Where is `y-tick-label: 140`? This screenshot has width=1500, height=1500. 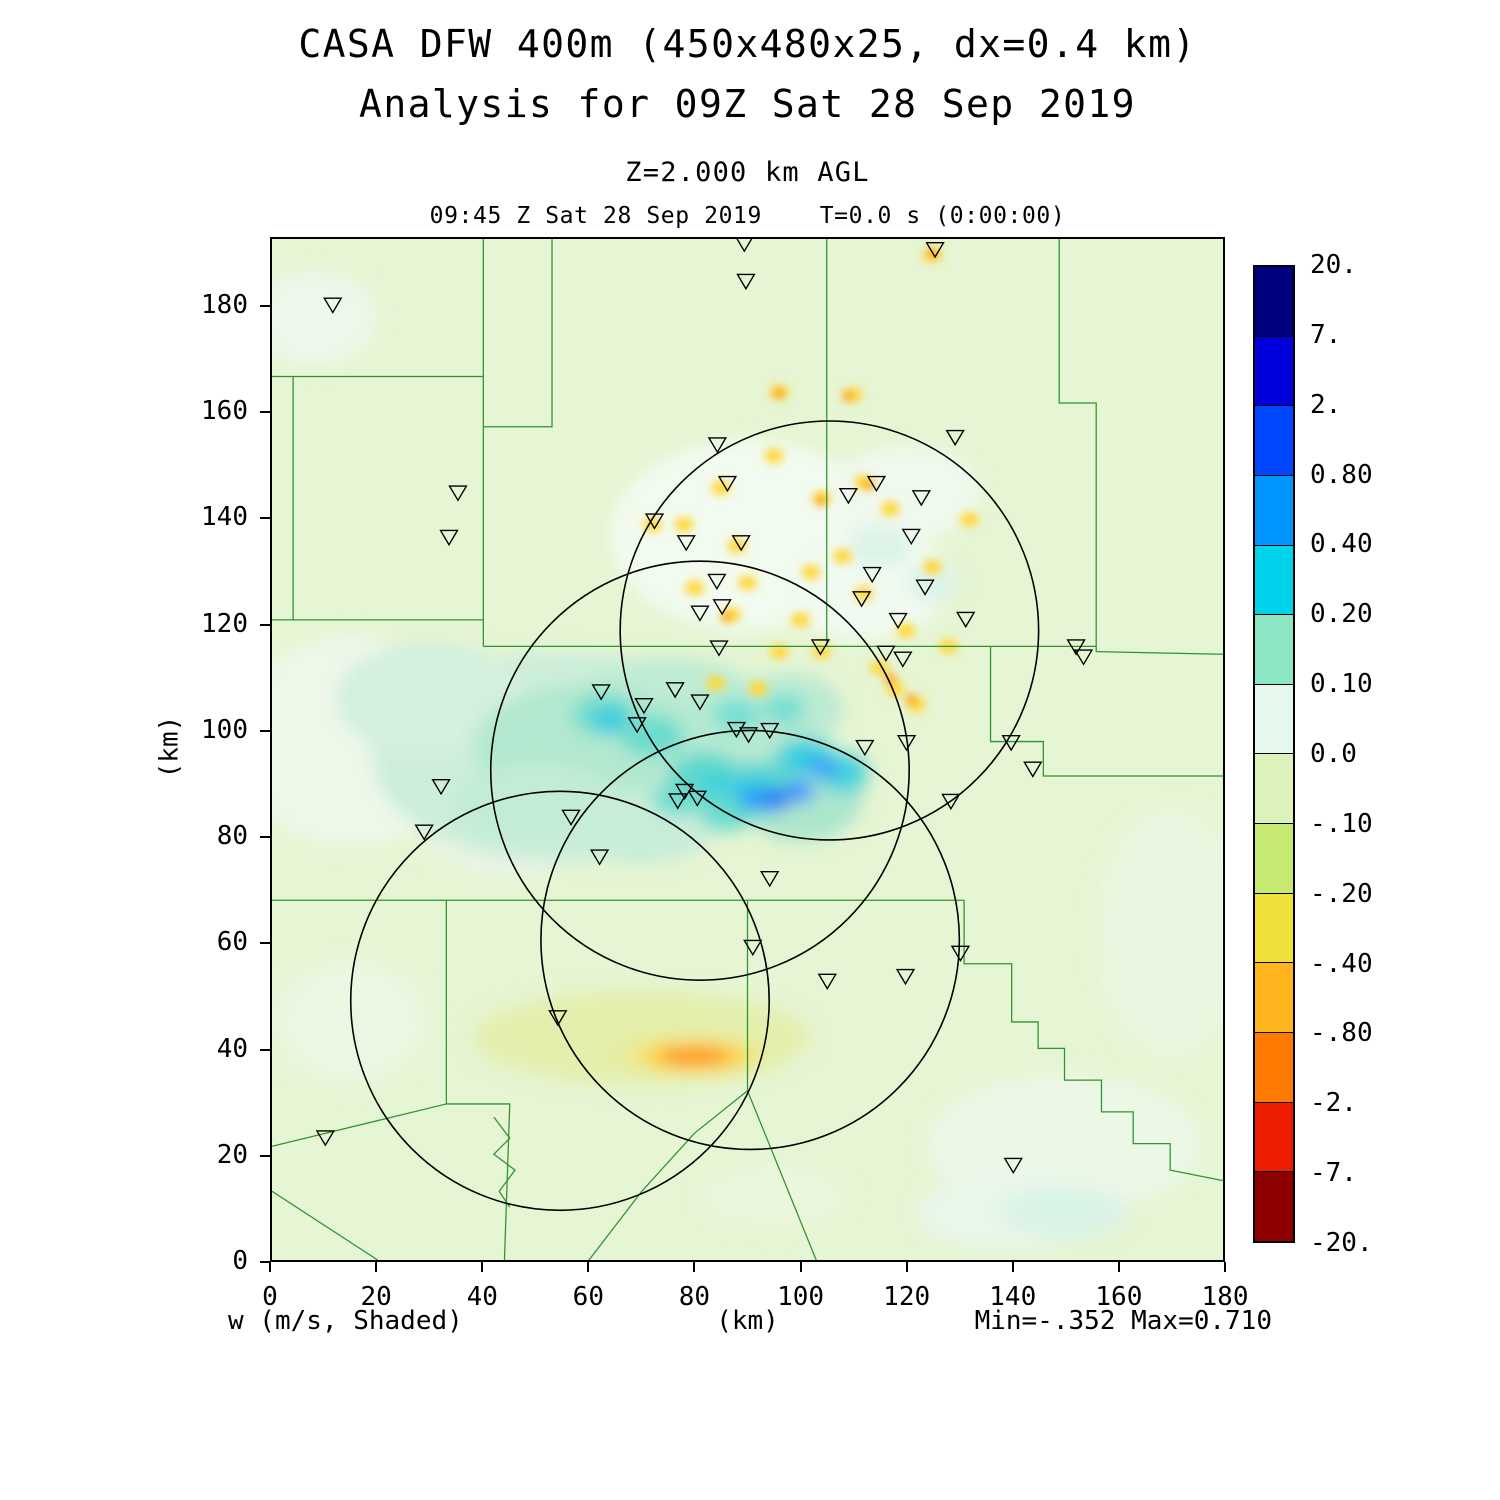
y-tick-label: 140 is located at coordinates (224, 517).